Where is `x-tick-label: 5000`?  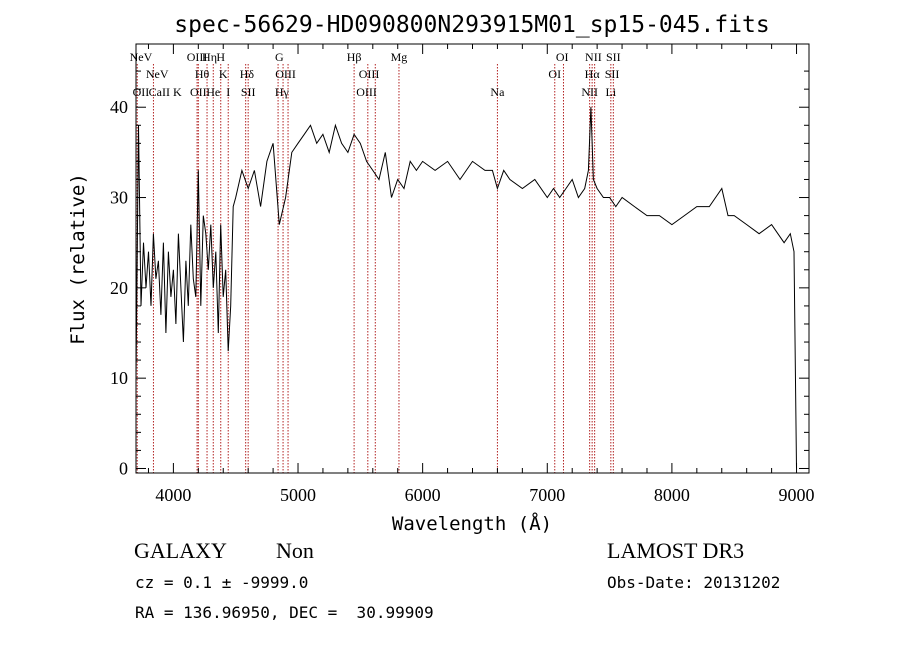 x-tick-label: 5000 is located at coordinates (298, 495).